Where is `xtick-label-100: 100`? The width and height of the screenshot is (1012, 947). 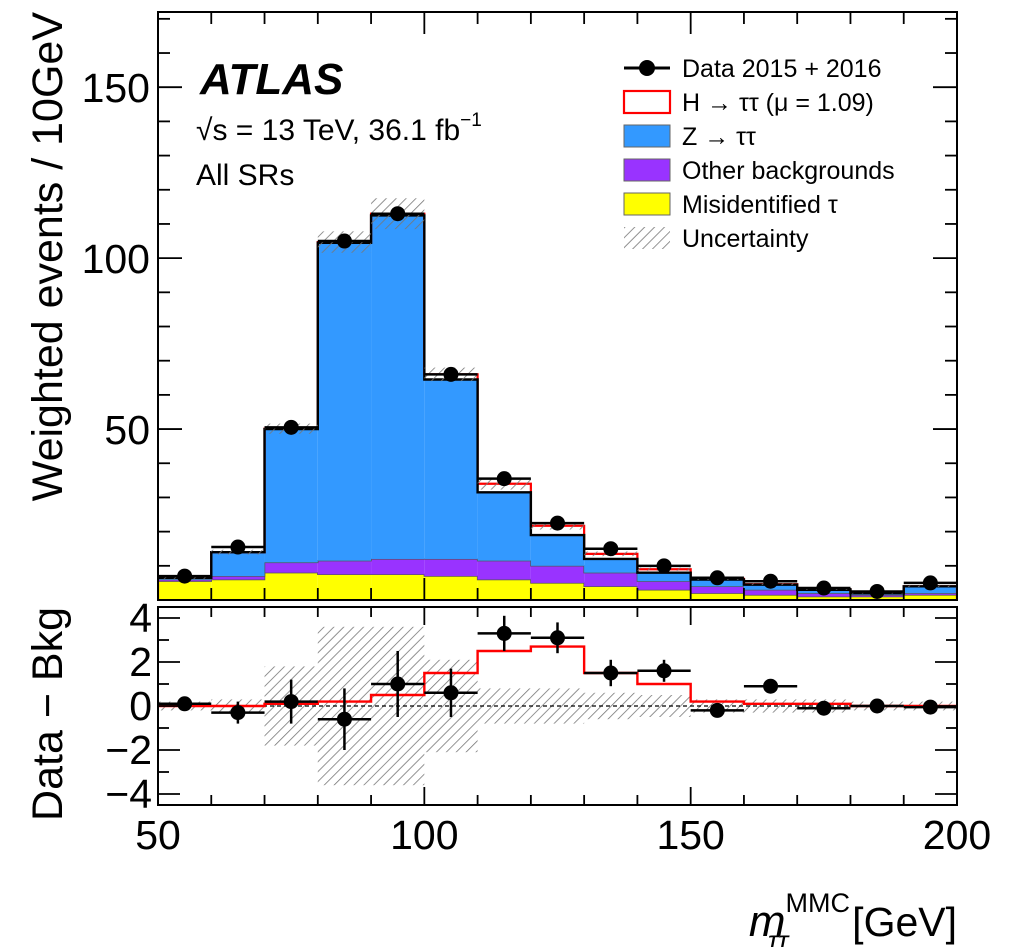
xtick-label-100: 100 is located at coordinates (424, 835).